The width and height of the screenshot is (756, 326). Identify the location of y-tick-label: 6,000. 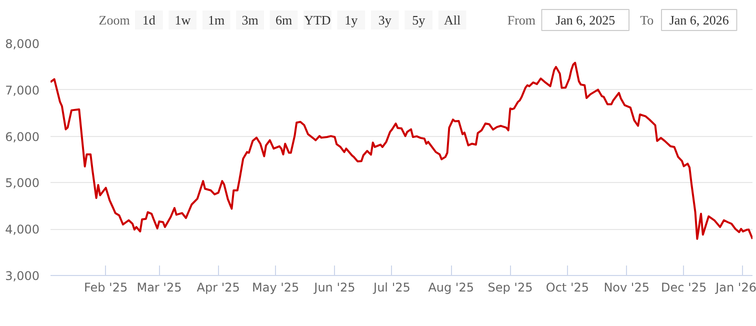
(22, 137).